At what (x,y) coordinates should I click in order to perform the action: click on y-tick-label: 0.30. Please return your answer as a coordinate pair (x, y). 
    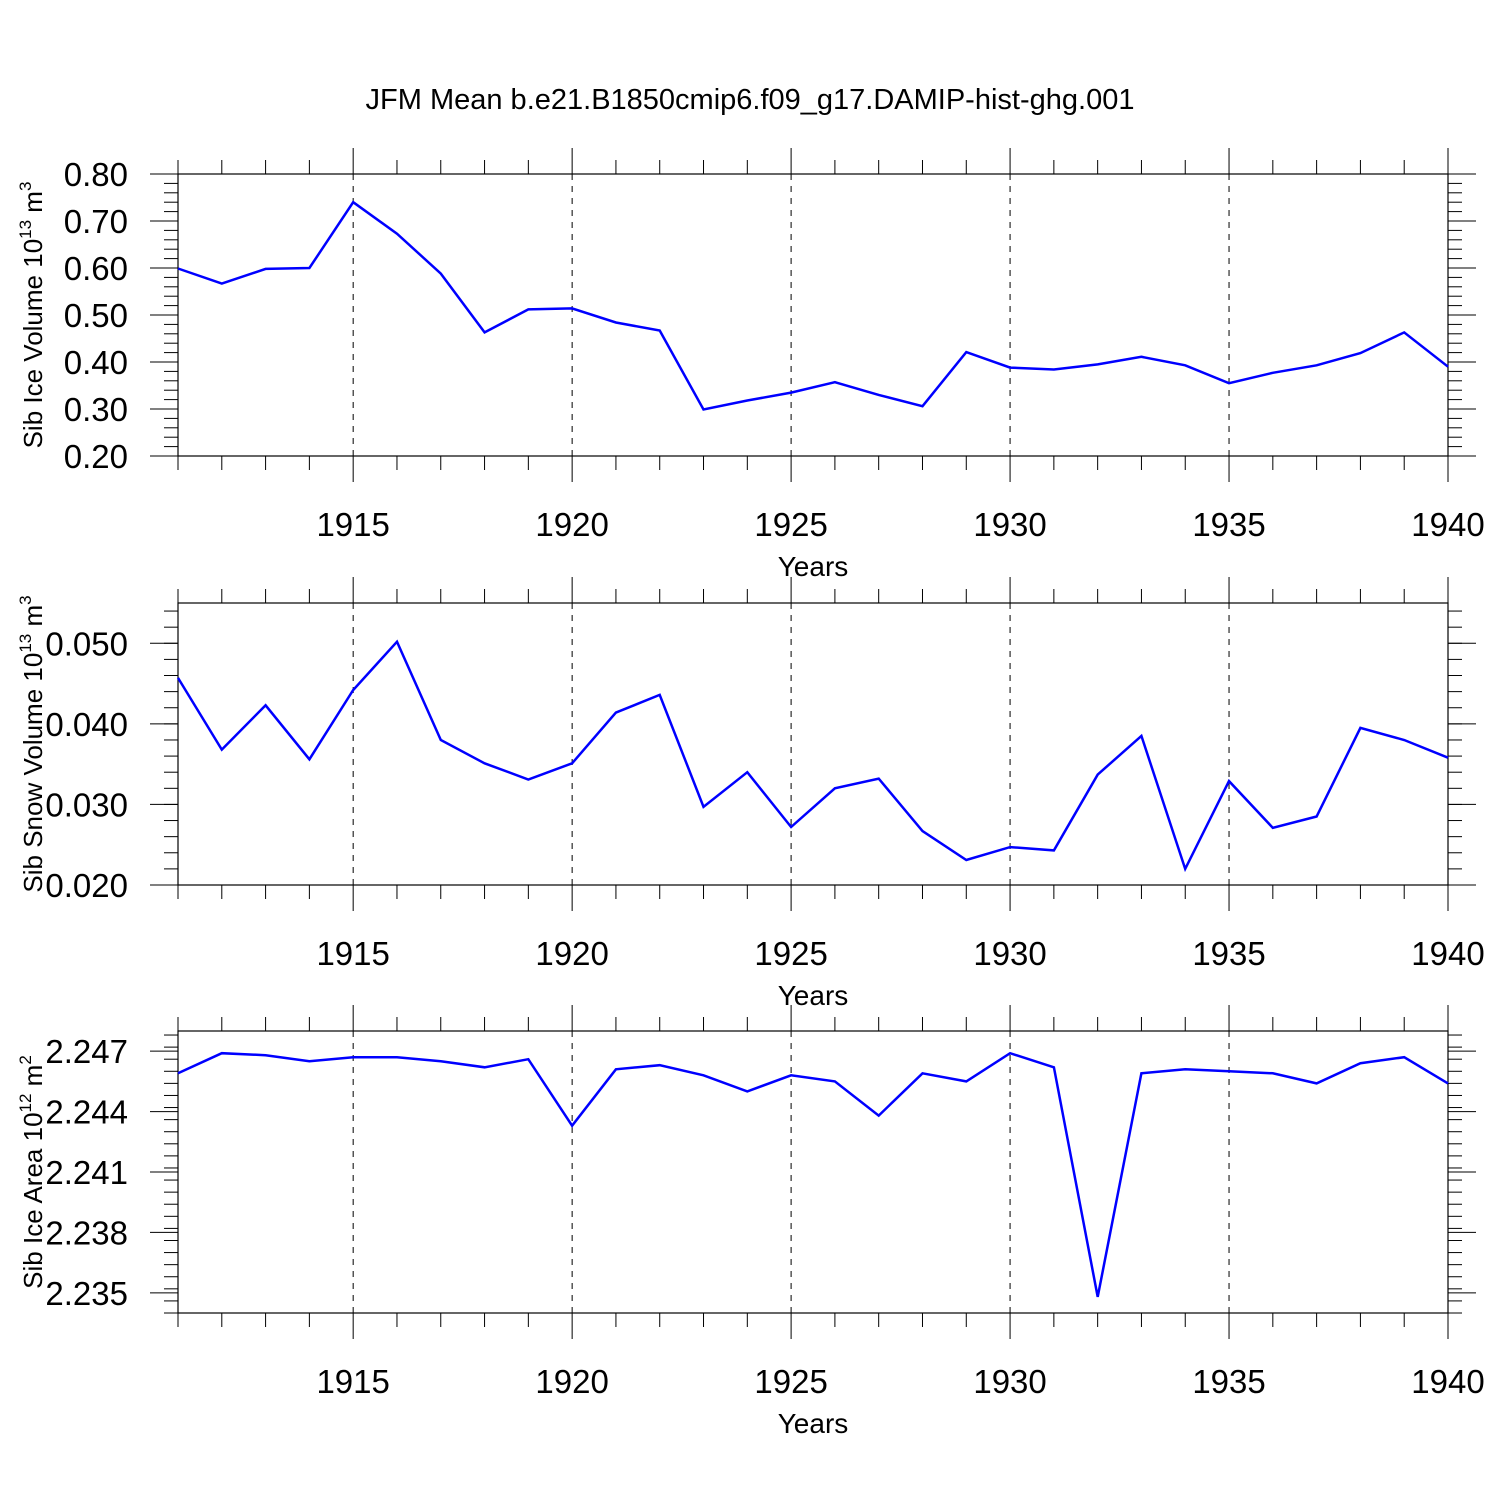
    Looking at the image, I should click on (96, 409).